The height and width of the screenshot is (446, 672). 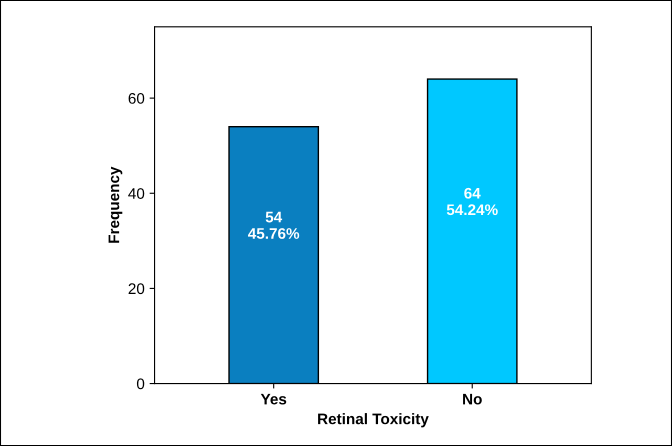 I want to click on y-tick-label: 40, so click(x=136, y=193).